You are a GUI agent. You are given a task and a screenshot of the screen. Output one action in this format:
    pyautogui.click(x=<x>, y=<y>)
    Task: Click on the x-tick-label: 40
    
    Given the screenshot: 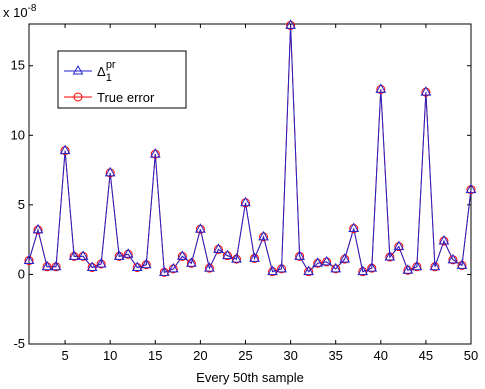 What is the action you would take?
    pyautogui.click(x=381, y=355)
    